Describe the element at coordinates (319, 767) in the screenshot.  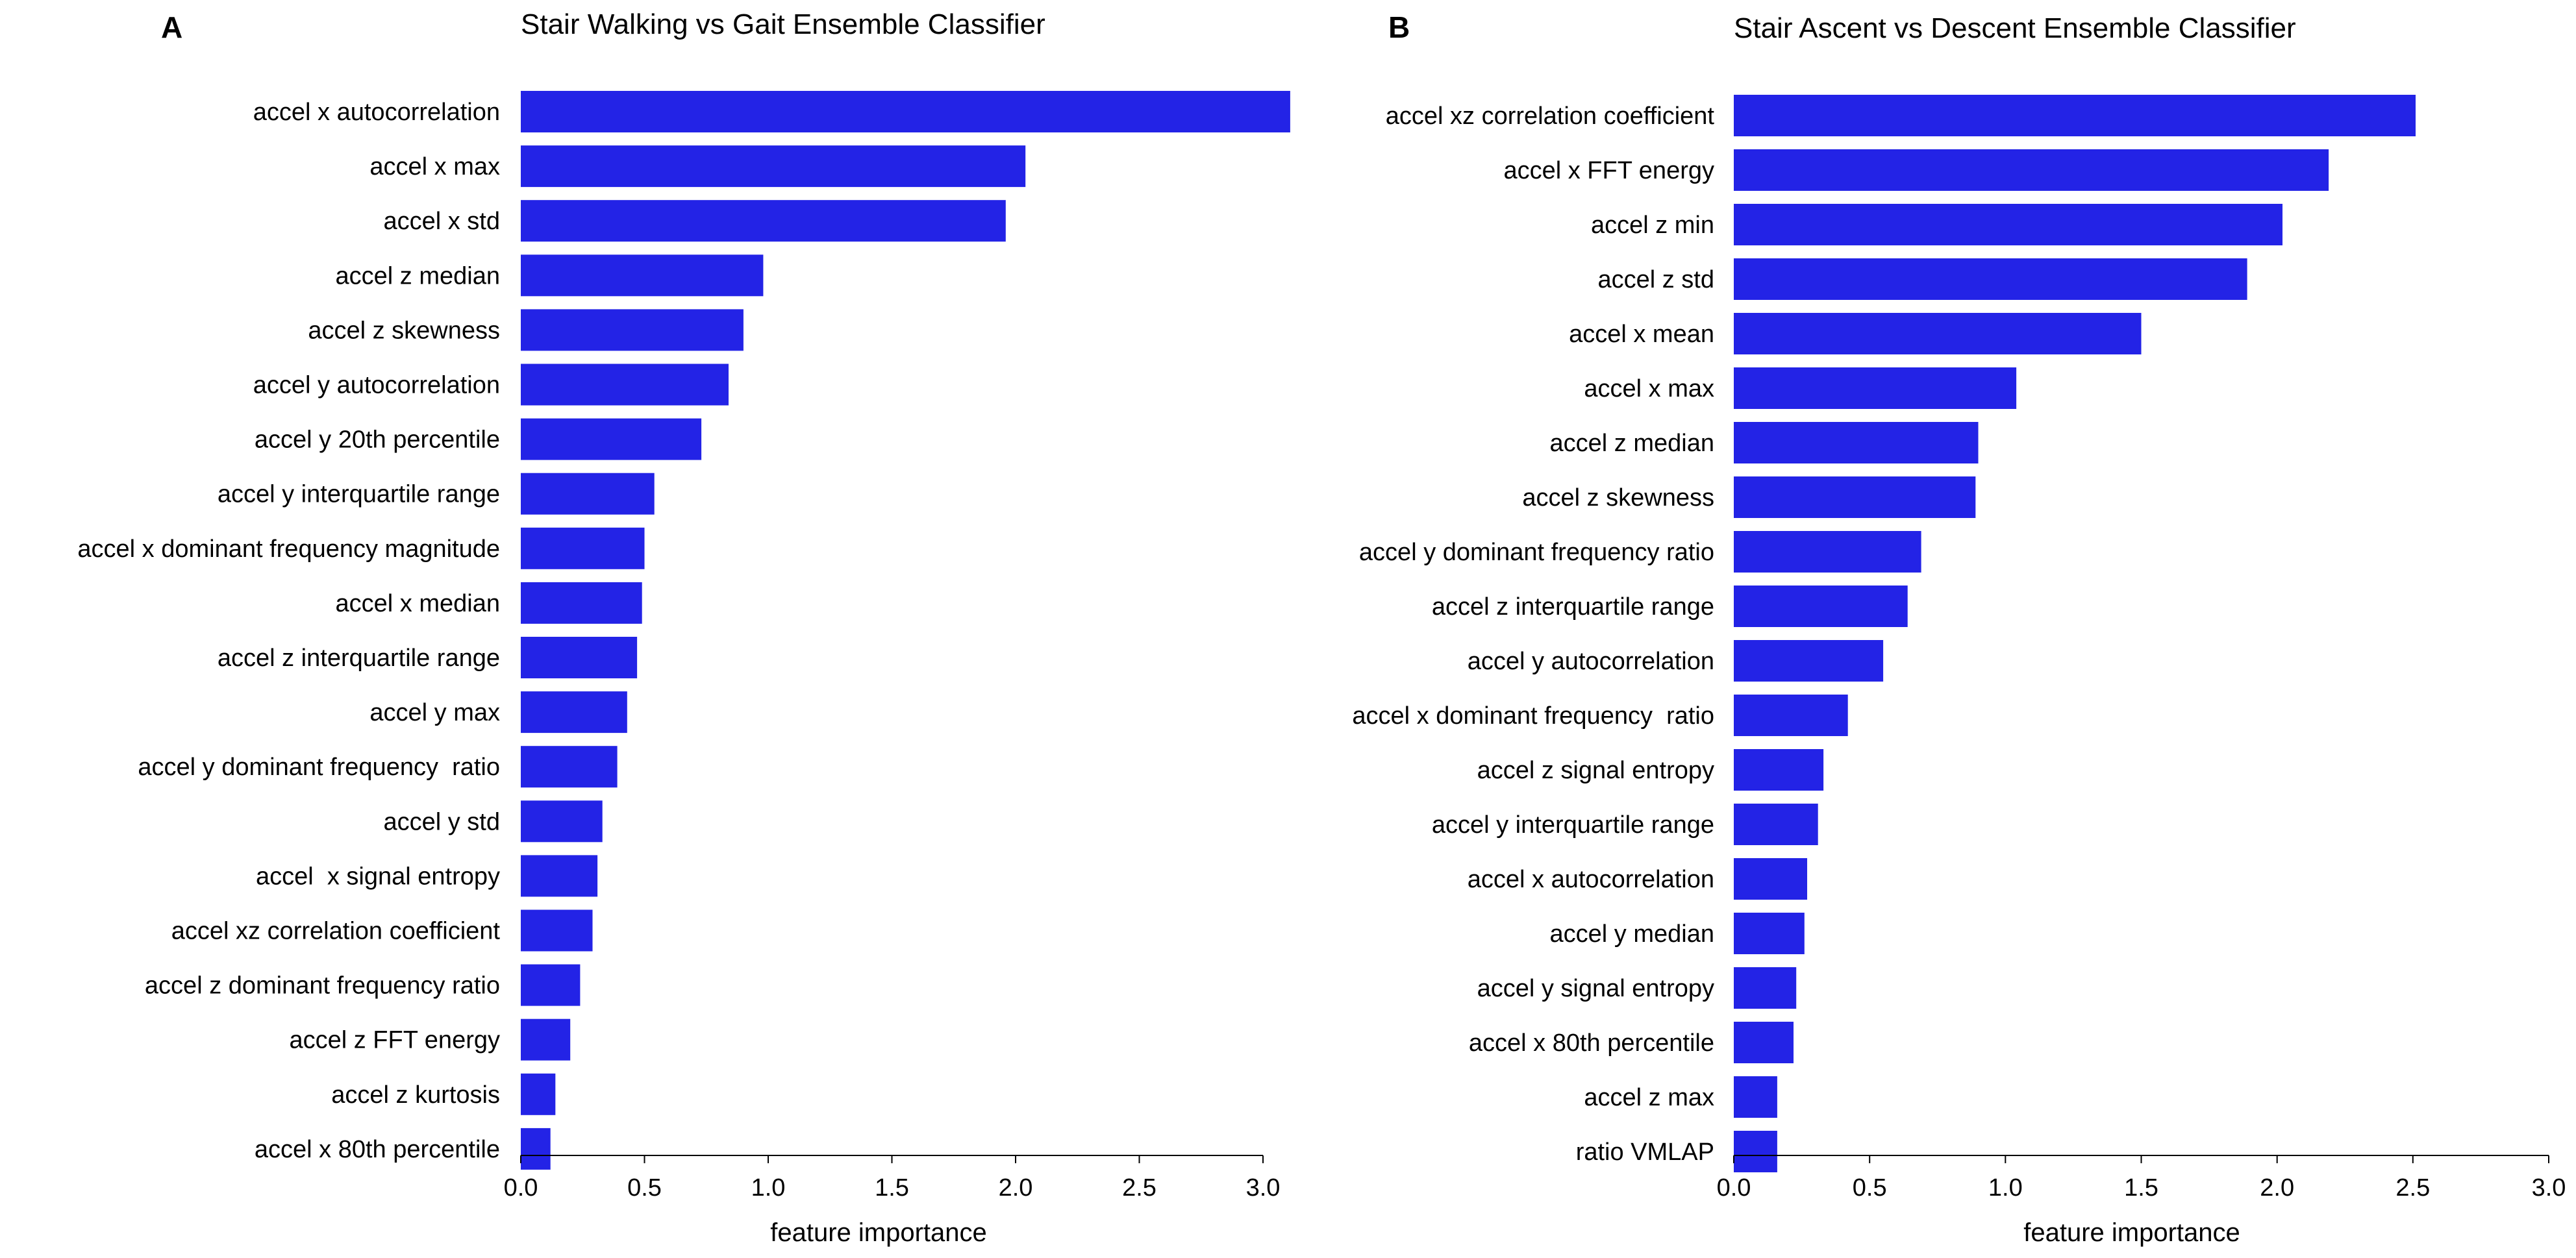
I see `panel-a-category-label: accel y dominant frequency ratio` at that location.